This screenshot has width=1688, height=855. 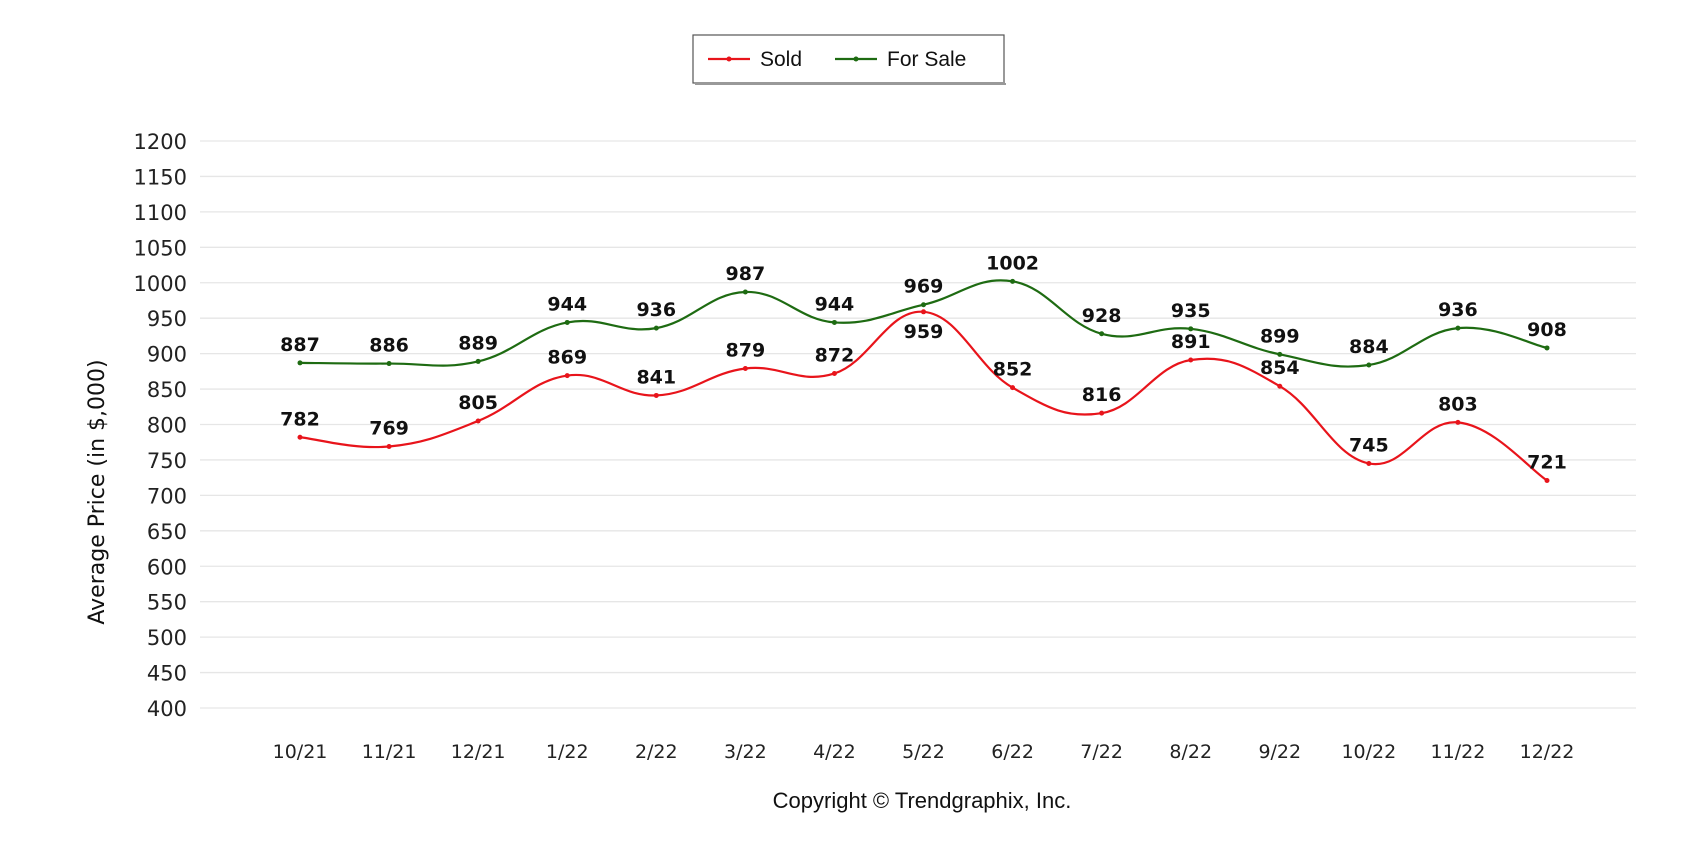 What do you see at coordinates (167, 709) in the screenshot?
I see `y-tick-label: 400` at bounding box center [167, 709].